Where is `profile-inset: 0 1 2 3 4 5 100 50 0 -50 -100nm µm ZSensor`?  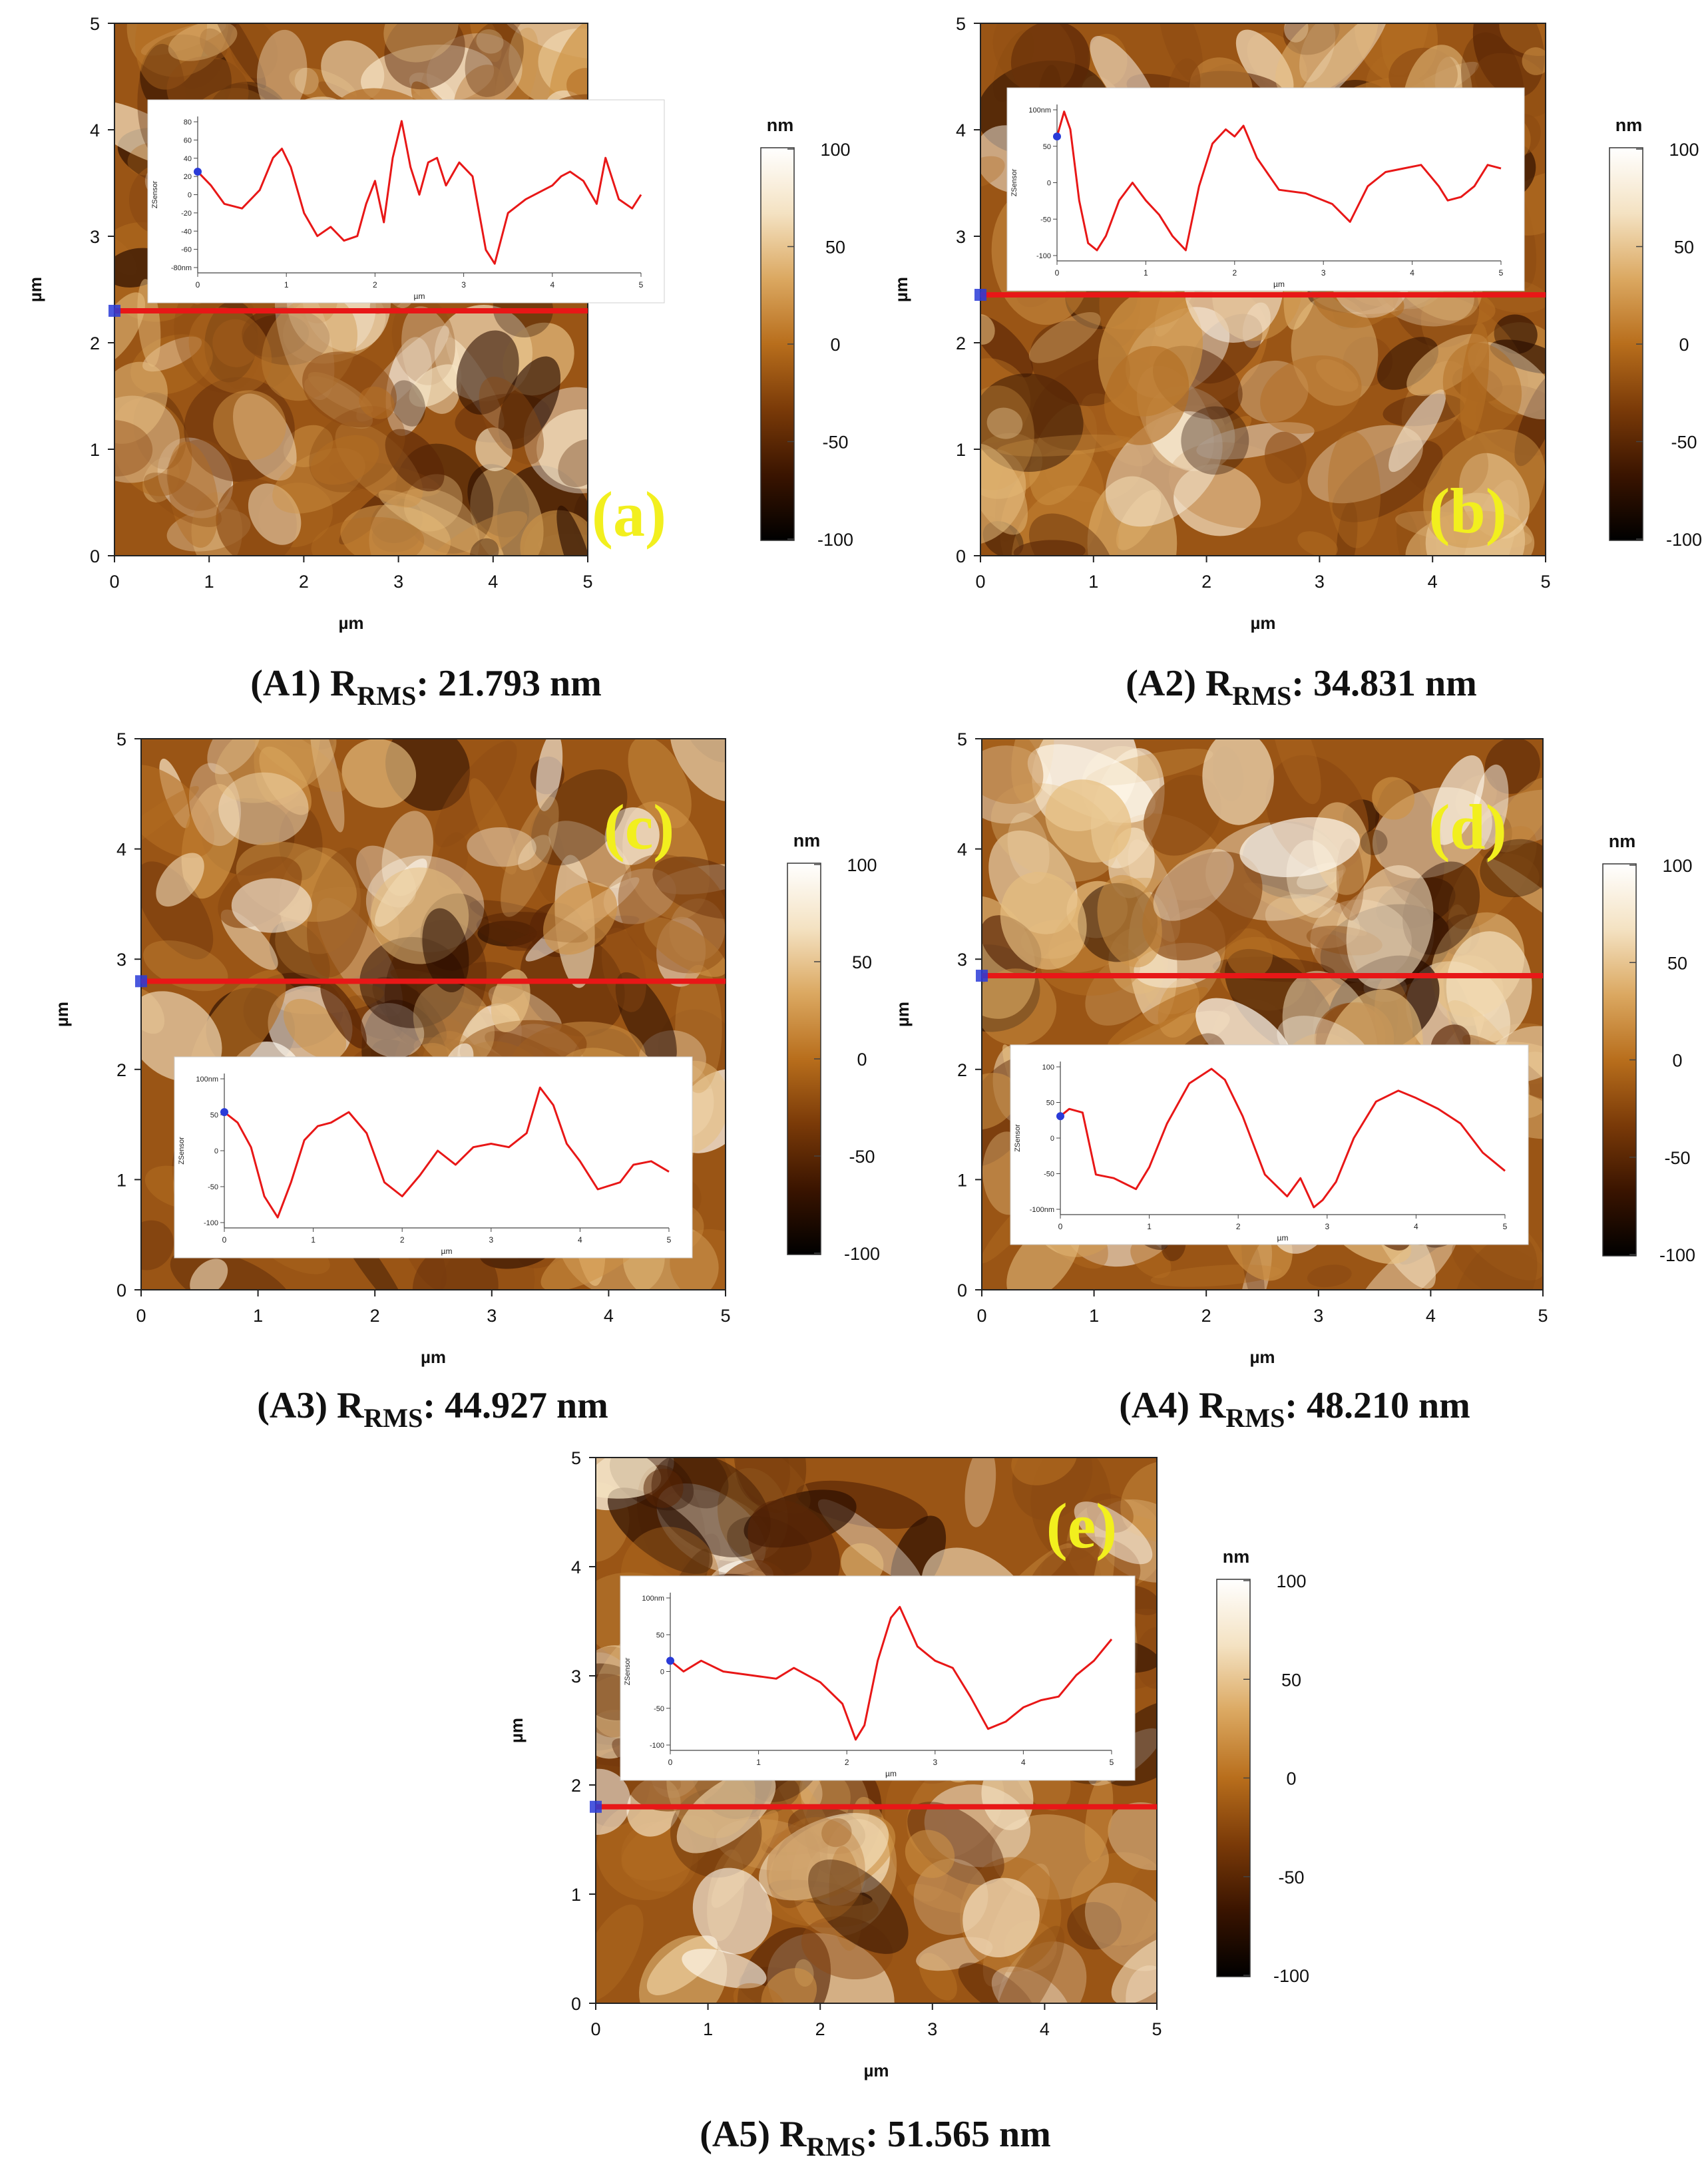 profile-inset: 0 1 2 3 4 5 100 50 0 -50 -100nm µm ZSensor is located at coordinates (1269, 1144).